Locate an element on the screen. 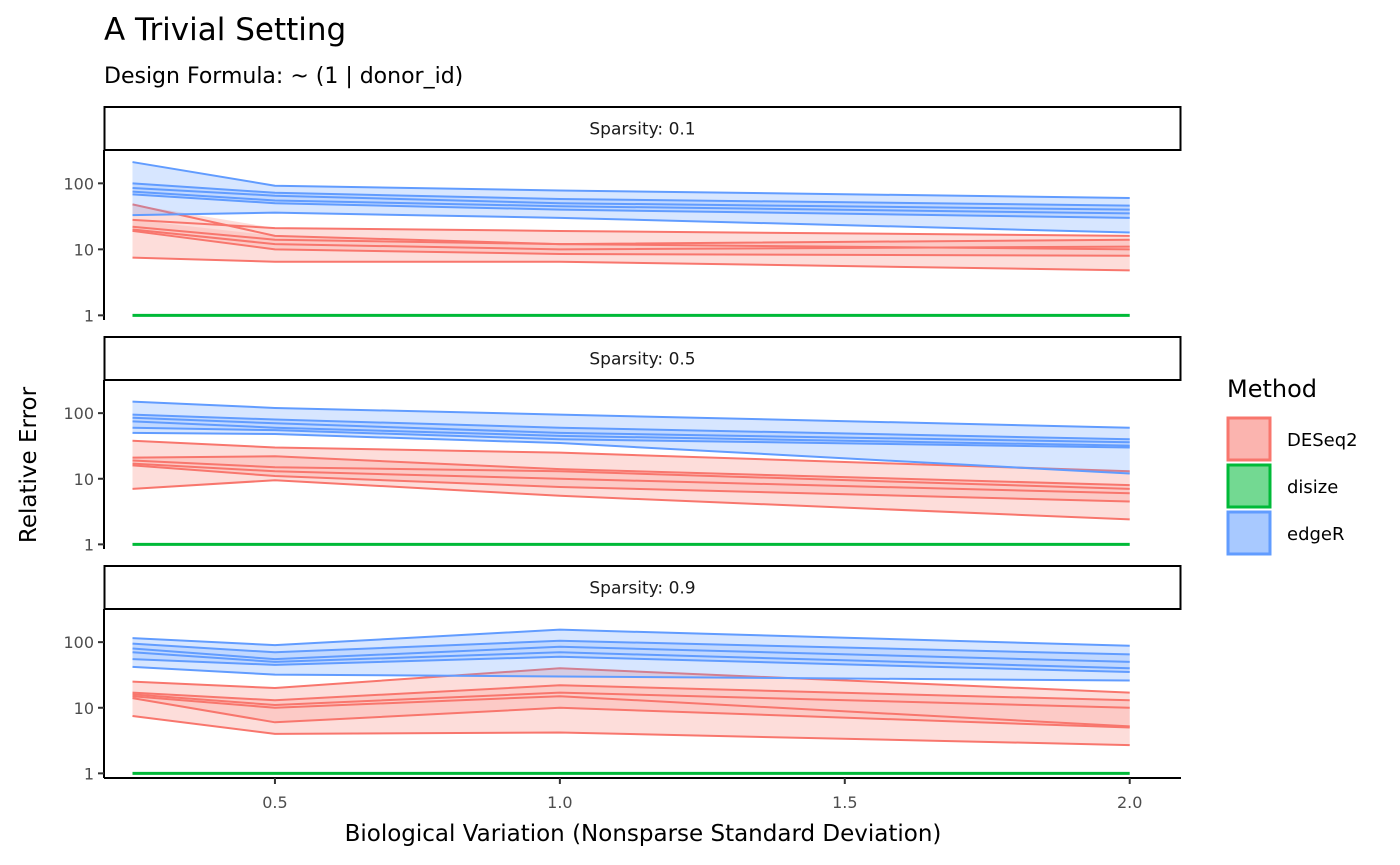 The image size is (1400, 865). facet-strip-label: Sparsity: 0.9 is located at coordinates (642, 589).